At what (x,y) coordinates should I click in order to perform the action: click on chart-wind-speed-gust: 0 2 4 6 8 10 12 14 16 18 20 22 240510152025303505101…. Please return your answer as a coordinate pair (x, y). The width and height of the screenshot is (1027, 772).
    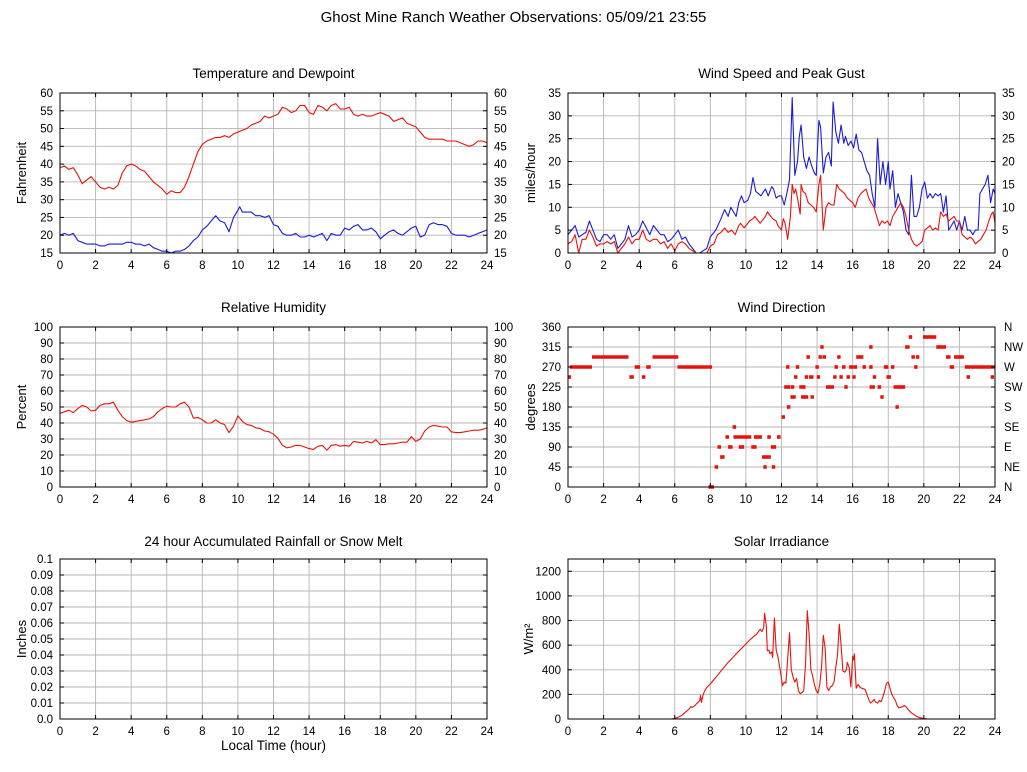
    Looking at the image, I should click on (781, 180).